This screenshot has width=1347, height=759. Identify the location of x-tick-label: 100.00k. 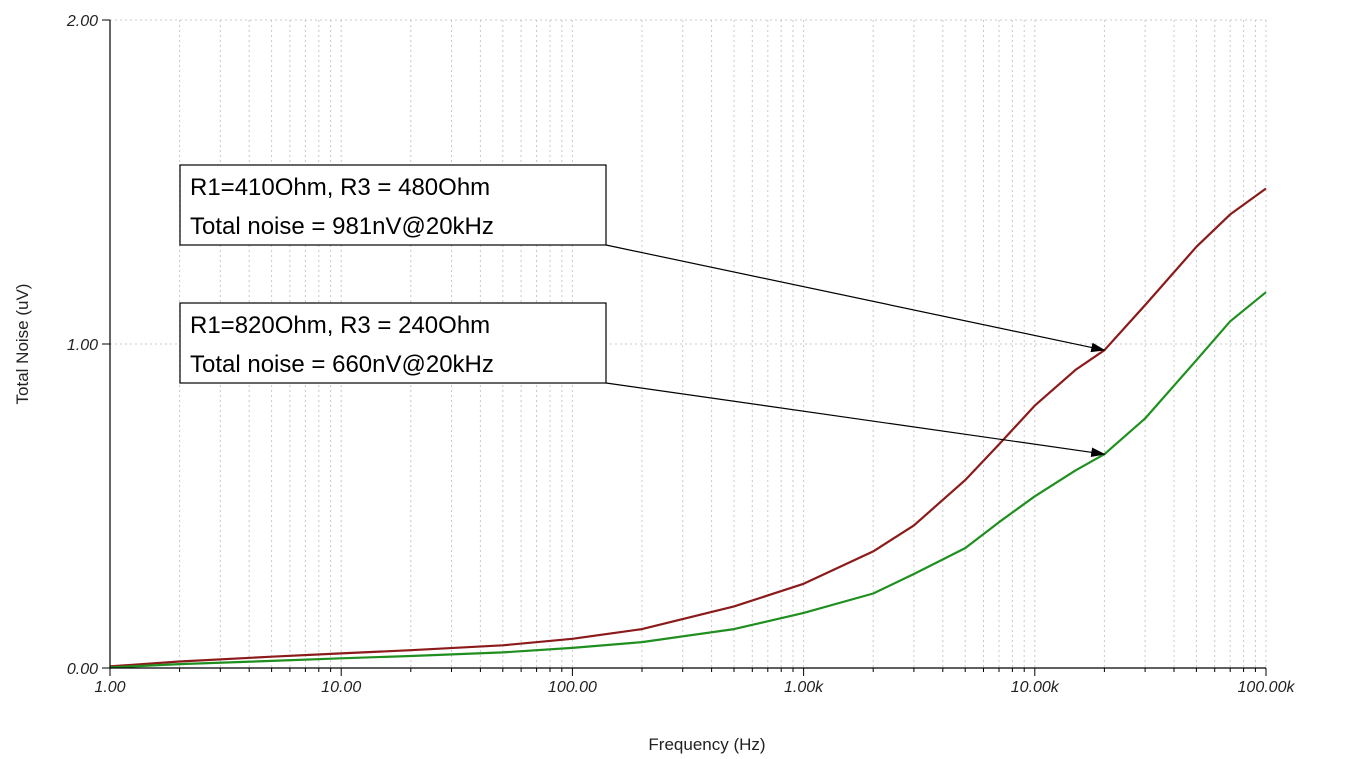
(1267, 687).